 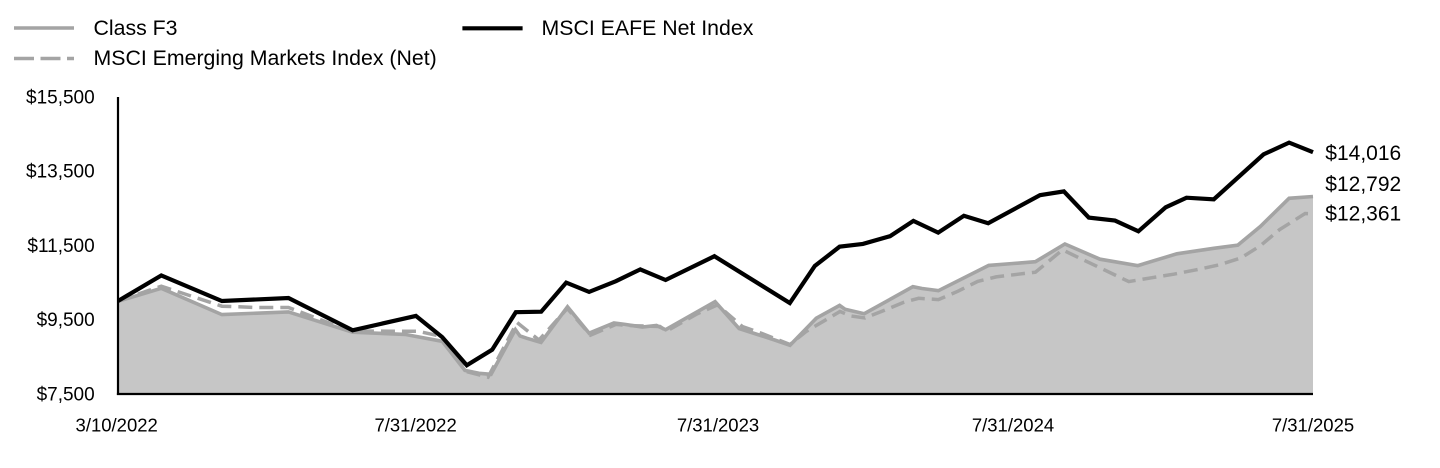 What do you see at coordinates (718, 425) in the screenshot?
I see `svg-text: 7/31/2023` at bounding box center [718, 425].